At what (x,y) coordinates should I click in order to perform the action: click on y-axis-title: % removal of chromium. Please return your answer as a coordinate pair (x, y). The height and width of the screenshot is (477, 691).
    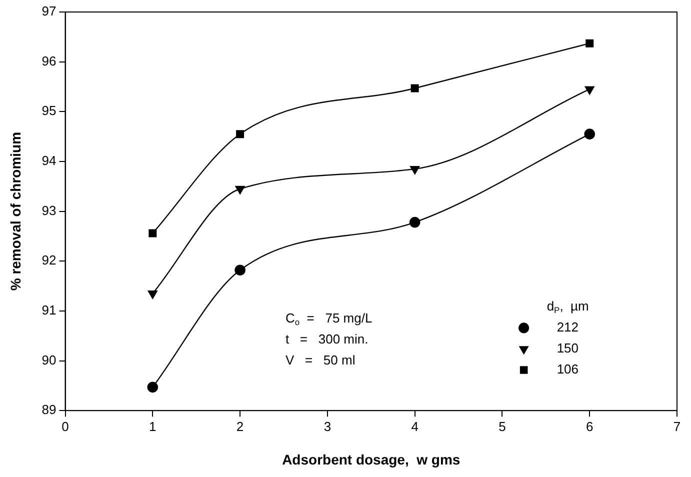
    Looking at the image, I should click on (15, 211).